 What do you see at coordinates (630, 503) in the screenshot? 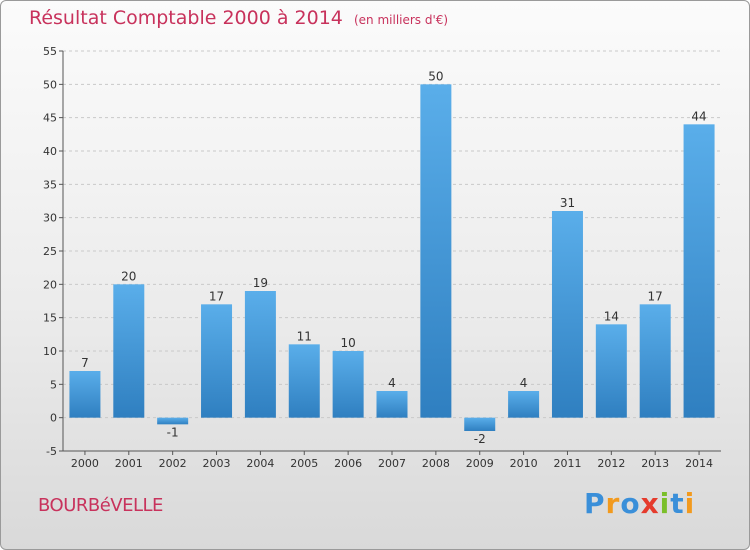
I see `logo-letter: o` at bounding box center [630, 503].